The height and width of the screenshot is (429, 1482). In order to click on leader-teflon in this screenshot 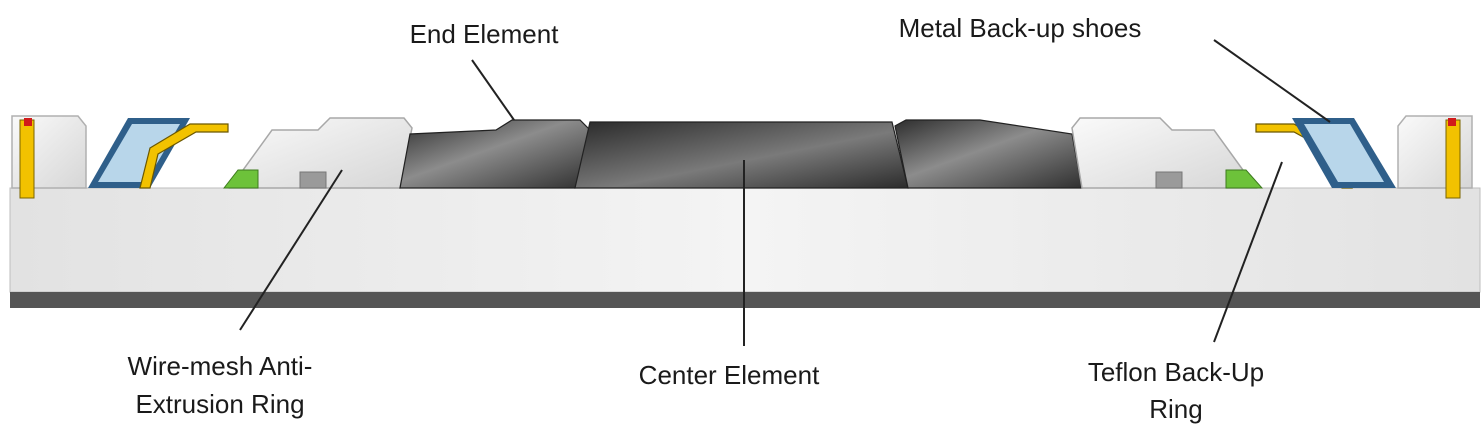, I will do `click(1248, 252)`.